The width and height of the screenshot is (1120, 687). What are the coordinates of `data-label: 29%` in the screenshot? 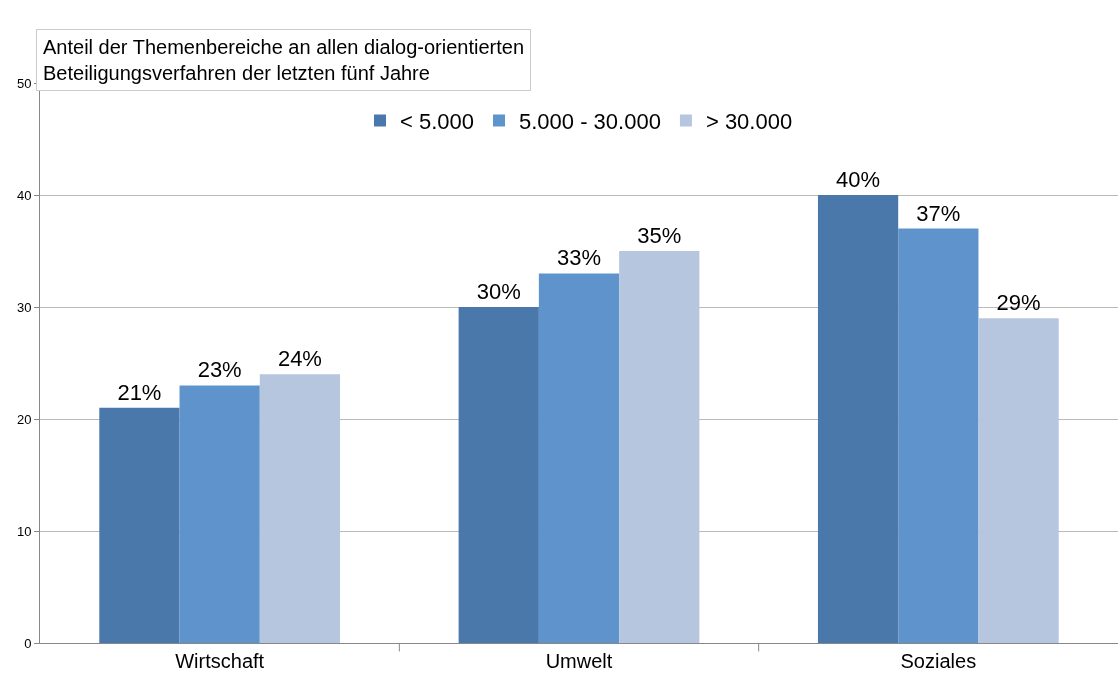 It's located at (1018, 303).